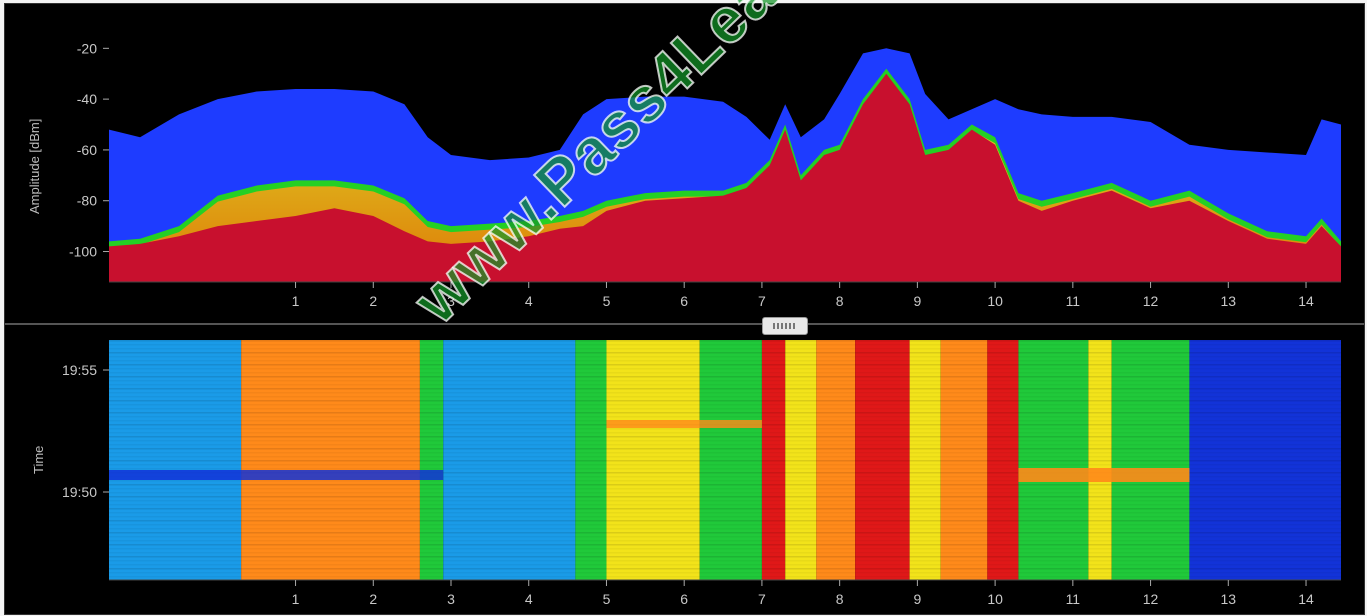 This screenshot has width=1367, height=616. Describe the element at coordinates (684, 301) in the screenshot. I see `amplitude-x-tick-label: 6` at that location.